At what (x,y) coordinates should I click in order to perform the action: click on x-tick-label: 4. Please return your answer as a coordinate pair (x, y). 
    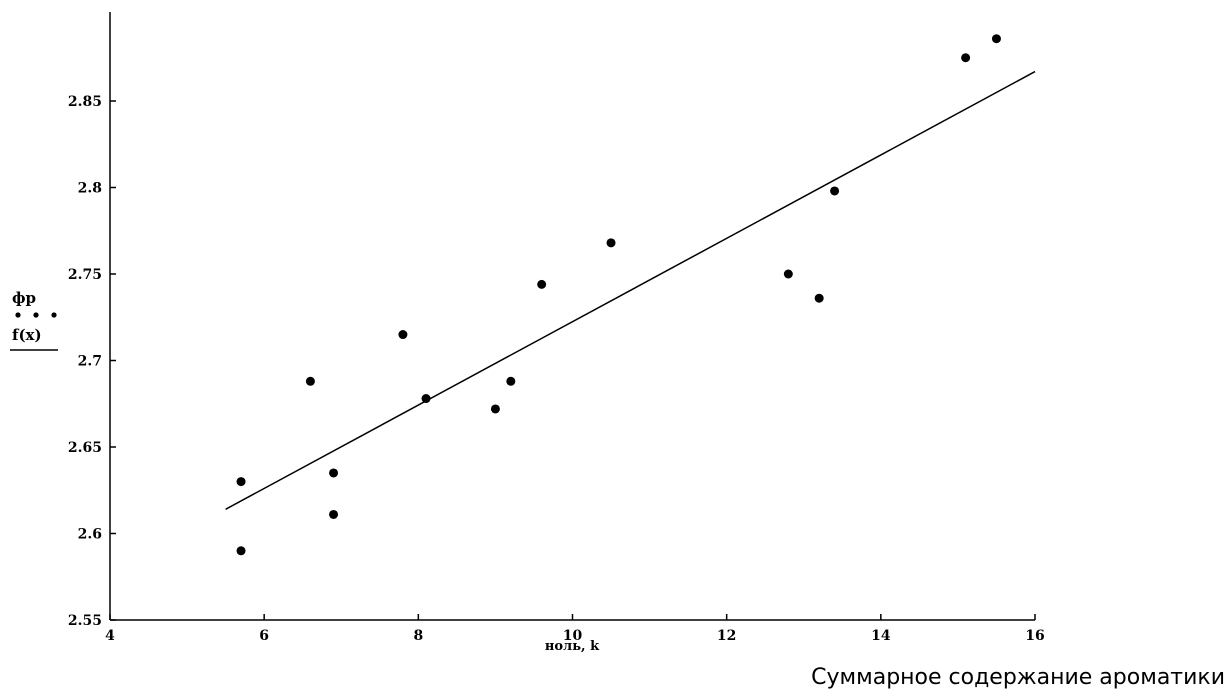
    Looking at the image, I should click on (110, 636).